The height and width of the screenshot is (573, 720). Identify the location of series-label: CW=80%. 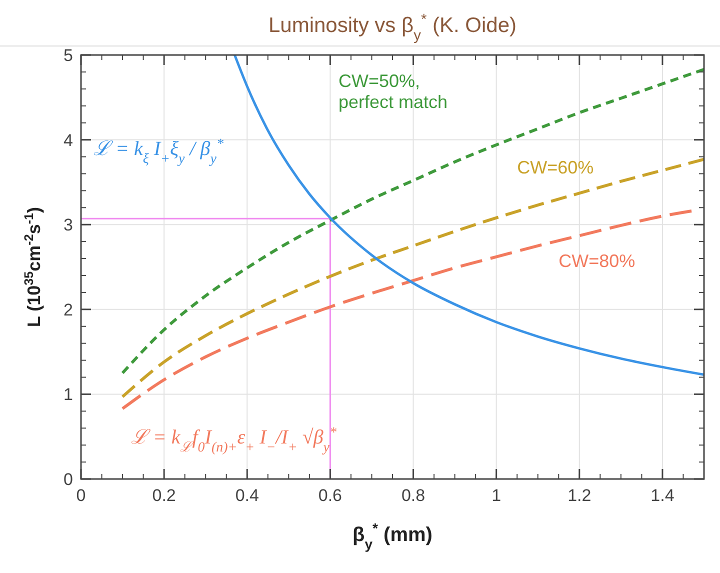
(597, 261).